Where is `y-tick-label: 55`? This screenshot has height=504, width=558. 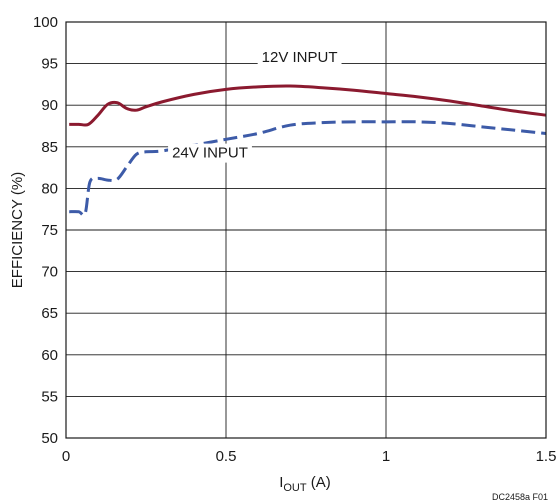
y-tick-label: 55 is located at coordinates (49, 396).